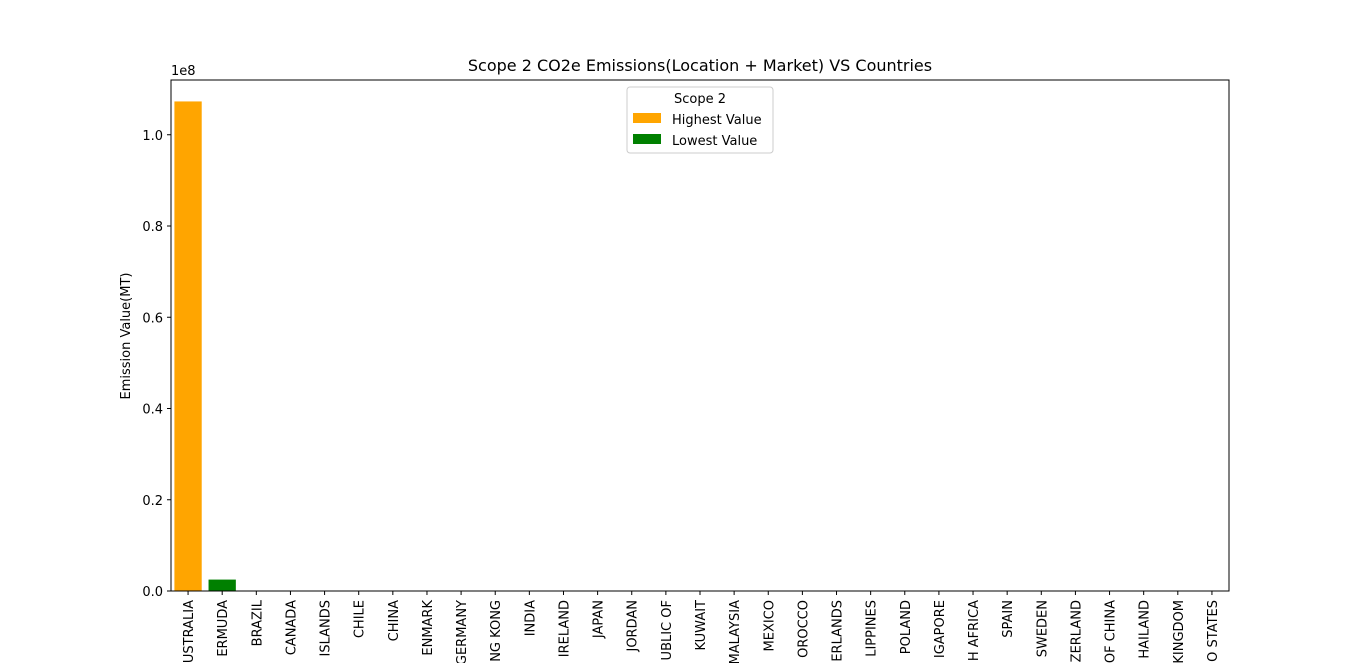  Describe the element at coordinates (1111, 631) in the screenshot. I see `x-tick-label: OF CHINA` at that location.